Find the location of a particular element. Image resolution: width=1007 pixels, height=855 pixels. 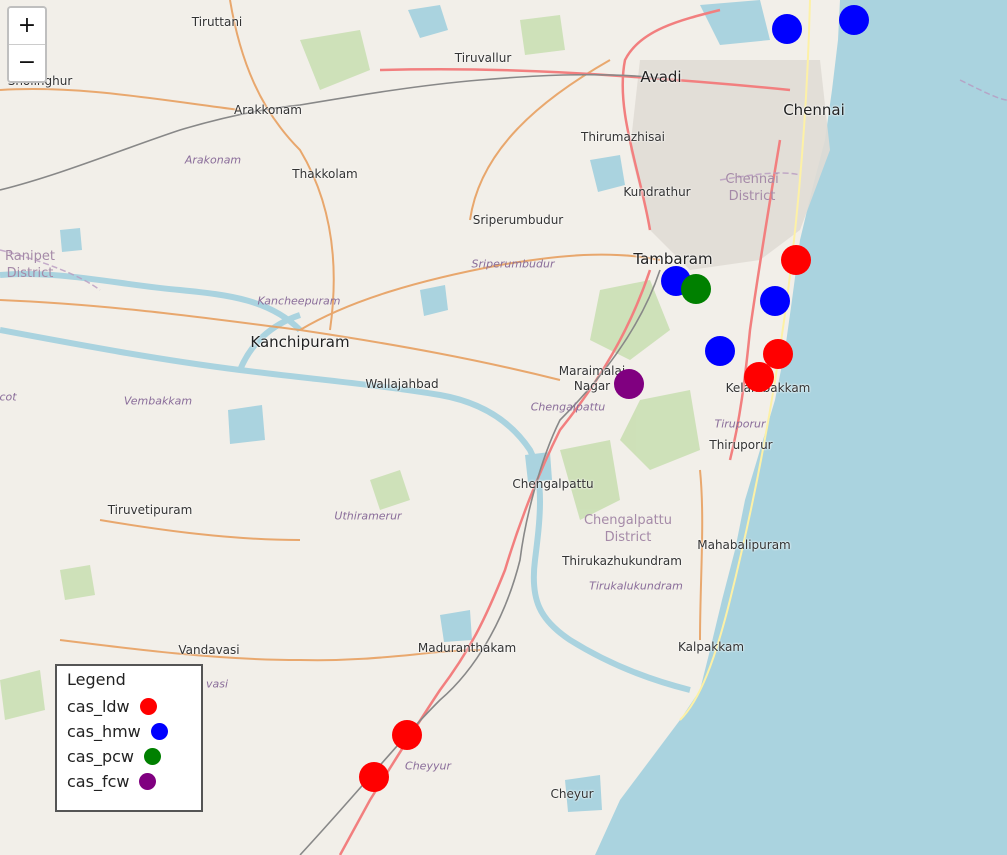

place-thirukazhukundram: Thirukazhukundram is located at coordinates (622, 561).